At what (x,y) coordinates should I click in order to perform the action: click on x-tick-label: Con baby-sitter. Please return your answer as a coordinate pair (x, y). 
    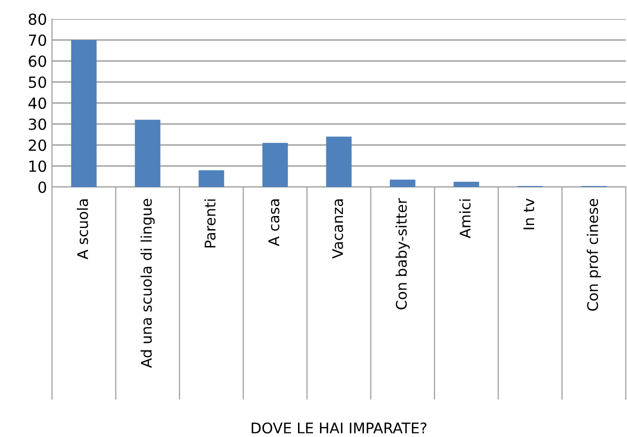
    Looking at the image, I should click on (403, 254).